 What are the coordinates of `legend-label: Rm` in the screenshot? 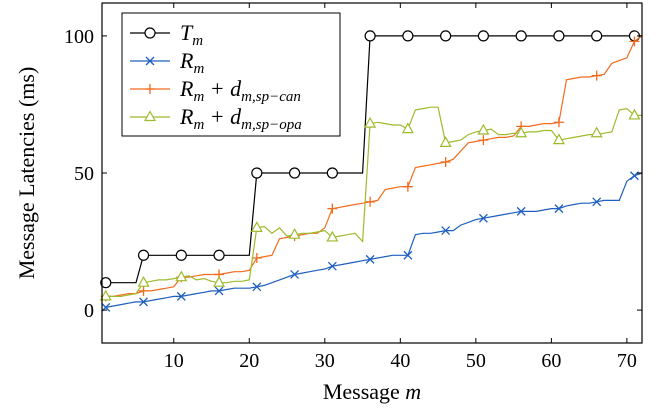 It's located at (191, 62).